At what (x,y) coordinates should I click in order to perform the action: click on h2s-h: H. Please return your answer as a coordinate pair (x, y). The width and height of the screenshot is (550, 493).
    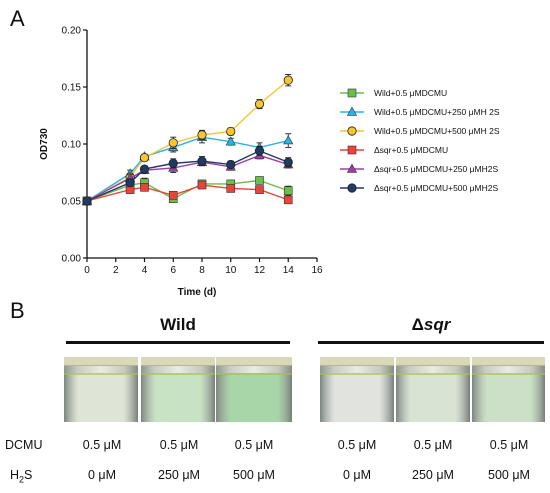
    Looking at the image, I should click on (15, 475).